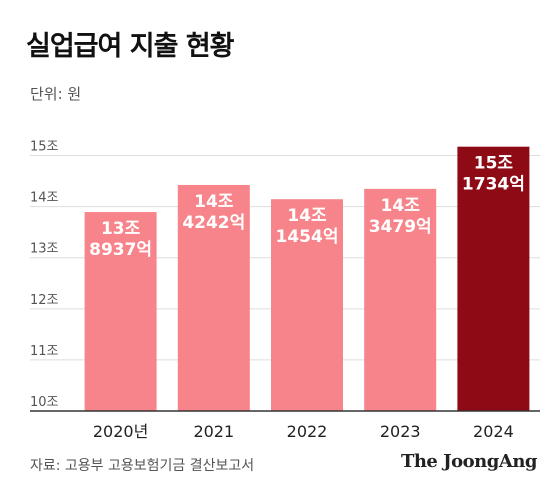  I want to click on brand-logo: The JoongAng, so click(469, 461).